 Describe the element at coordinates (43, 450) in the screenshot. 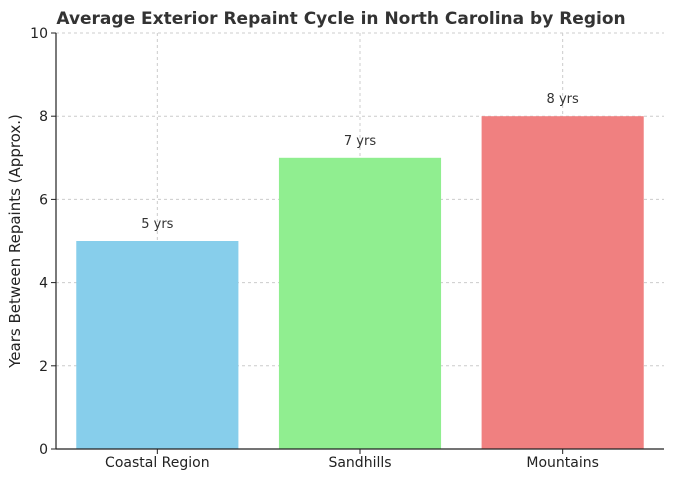

I see `y-tick-label: 0` at that location.